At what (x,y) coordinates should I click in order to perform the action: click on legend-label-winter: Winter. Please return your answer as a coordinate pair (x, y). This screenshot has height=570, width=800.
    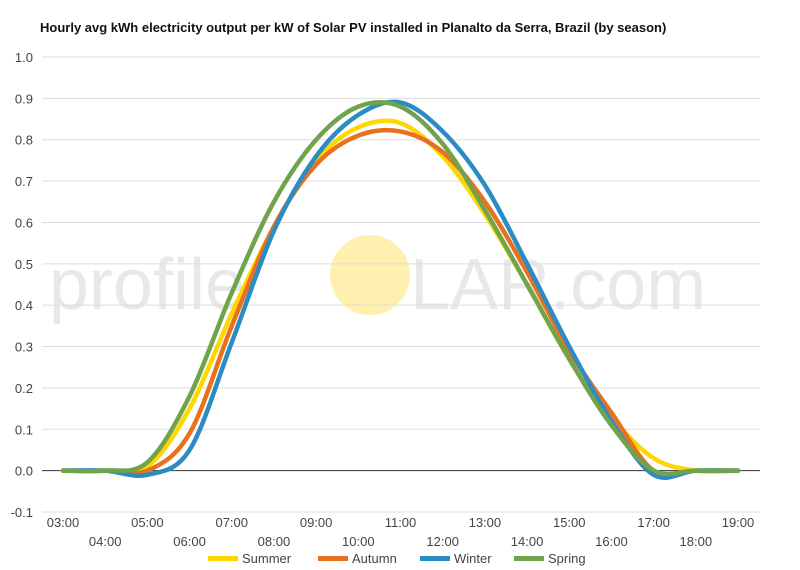
    Looking at the image, I should click on (473, 558).